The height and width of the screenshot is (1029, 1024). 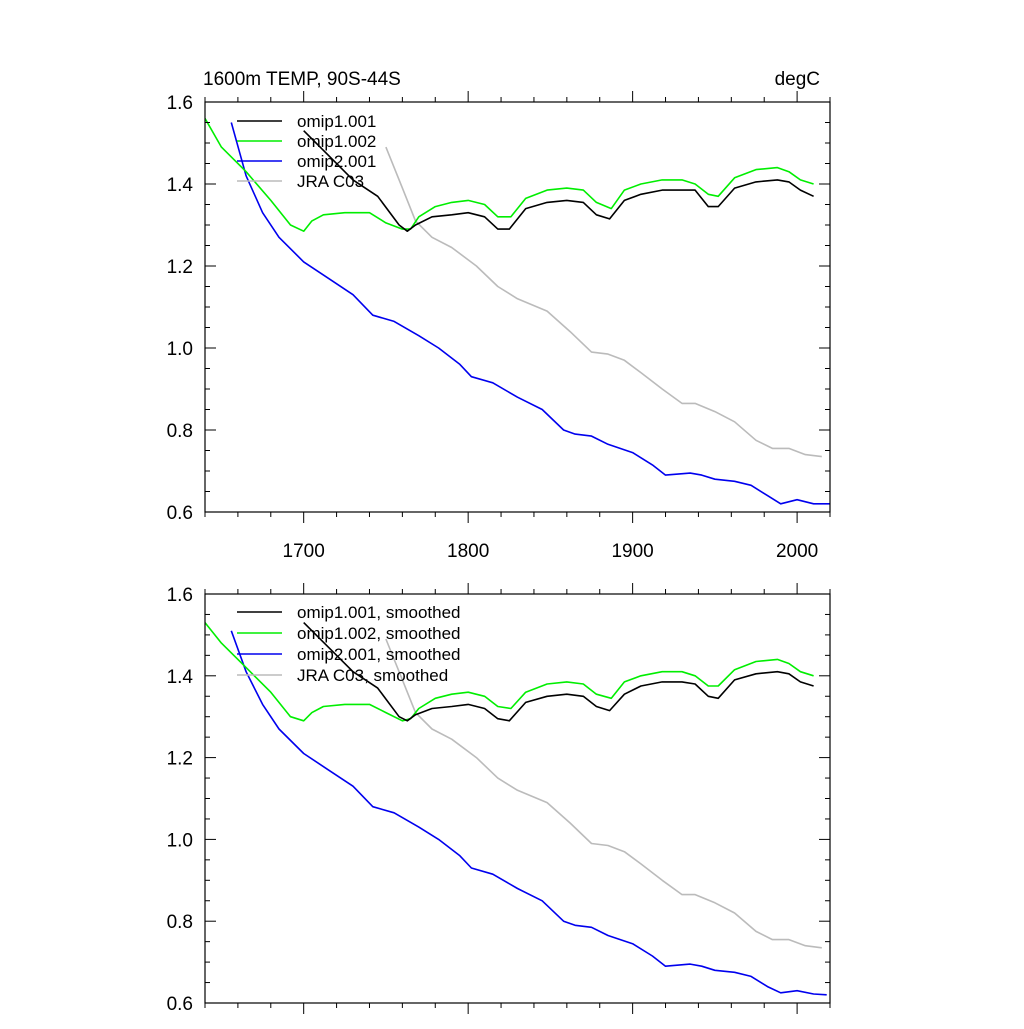 I want to click on legend-label: omip1.002, smoothed, so click(x=379, y=633).